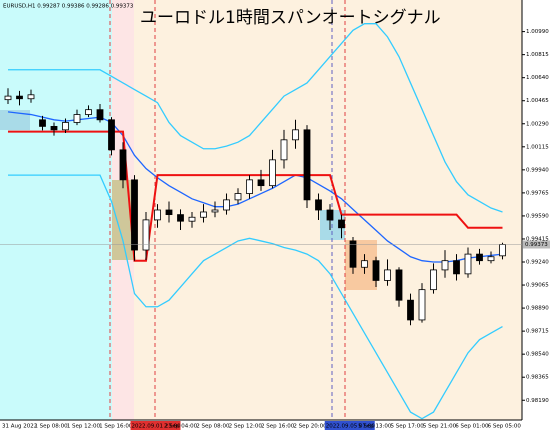  I want to click on y-tick-label: 0.99065, so click(537, 286).